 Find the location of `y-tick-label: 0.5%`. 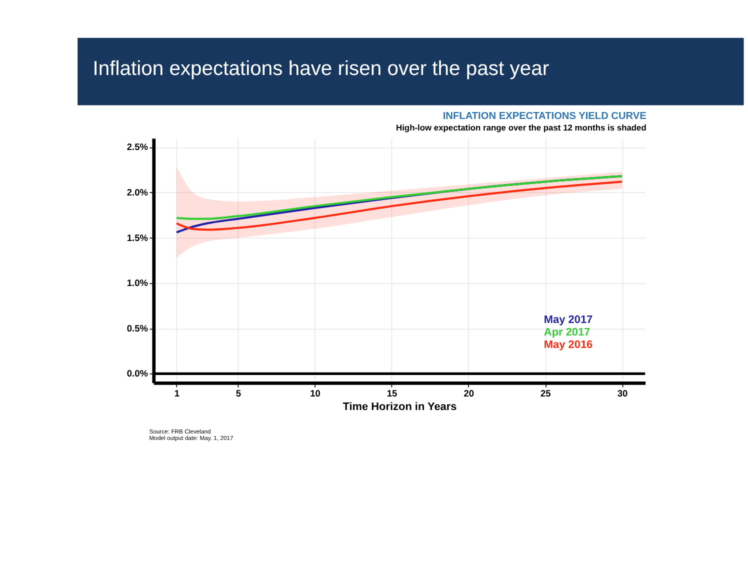

y-tick-label: 0.5% is located at coordinates (137, 328).